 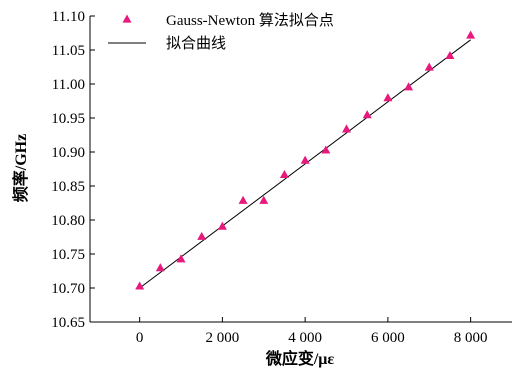 What do you see at coordinates (127, 18) in the screenshot?
I see `legend-triangle-marker` at bounding box center [127, 18].